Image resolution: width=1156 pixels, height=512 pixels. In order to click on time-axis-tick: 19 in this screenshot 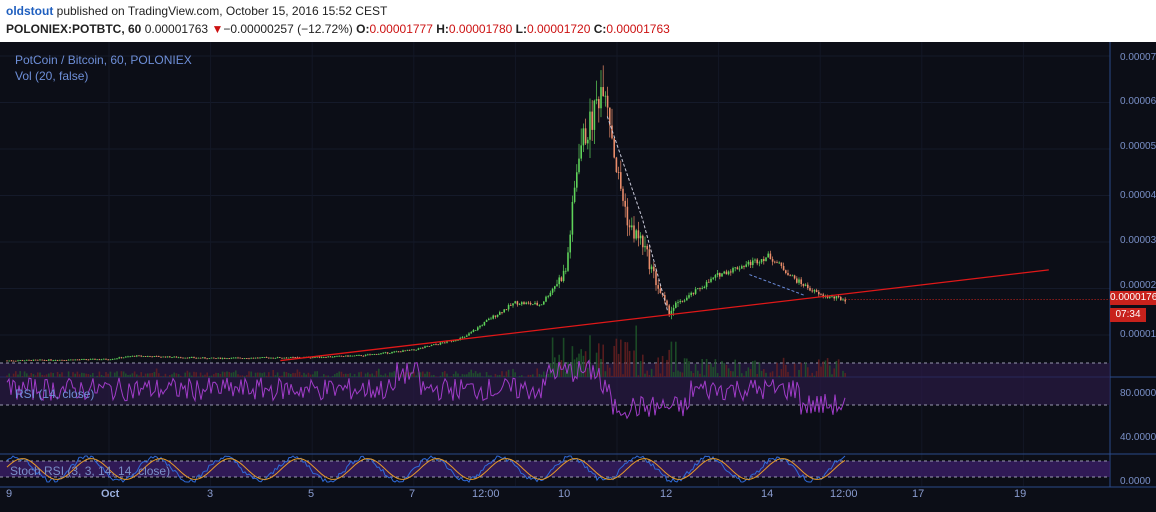, I will do `click(1020, 494)`.